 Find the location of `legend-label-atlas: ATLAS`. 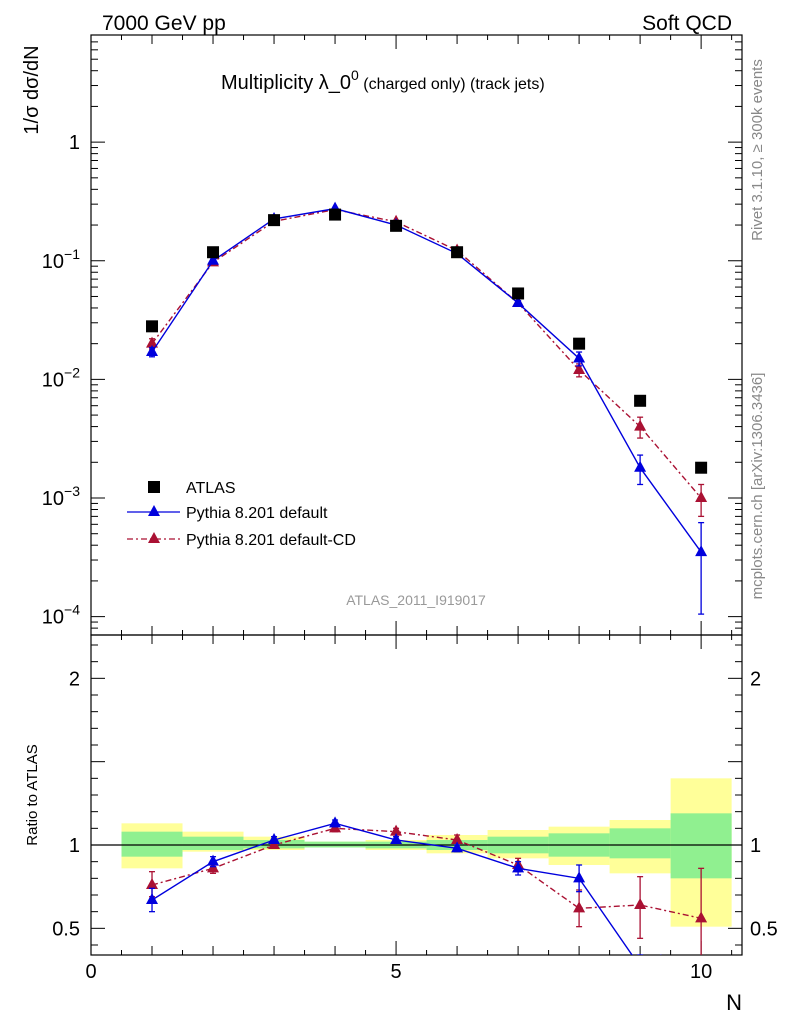

legend-label-atlas: ATLAS is located at coordinates (211, 488).